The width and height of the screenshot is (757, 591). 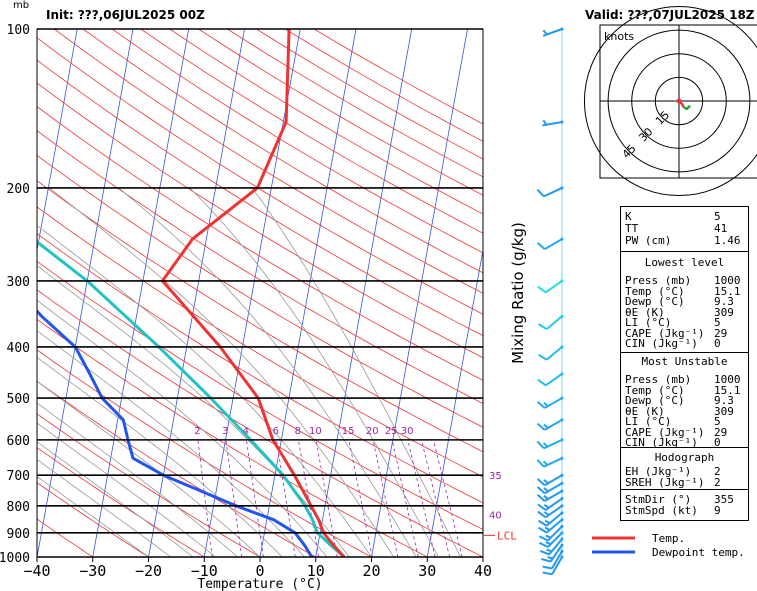 What do you see at coordinates (550, 301) in the screenshot?
I see `wind-barbs` at bounding box center [550, 301].